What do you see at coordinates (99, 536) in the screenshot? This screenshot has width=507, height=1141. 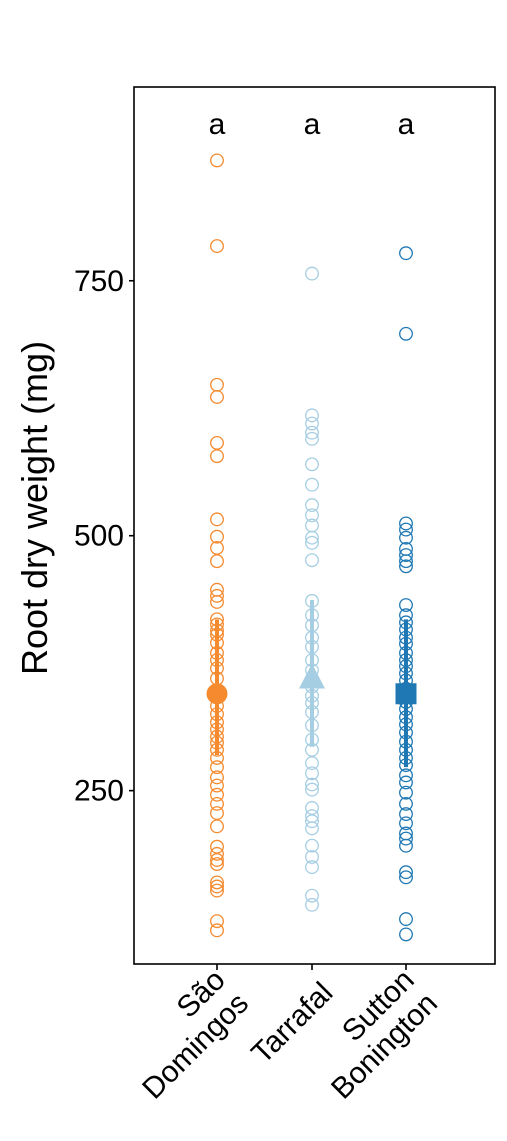 I see `y-tick-label: 500` at bounding box center [99, 536].